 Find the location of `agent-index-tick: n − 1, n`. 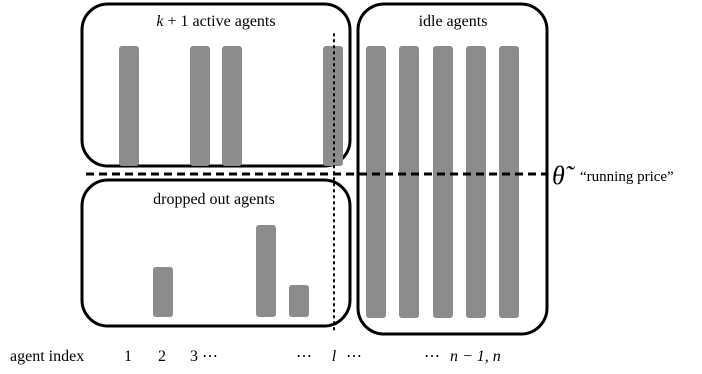

agent-index-tick: n − 1, n is located at coordinates (475, 356).